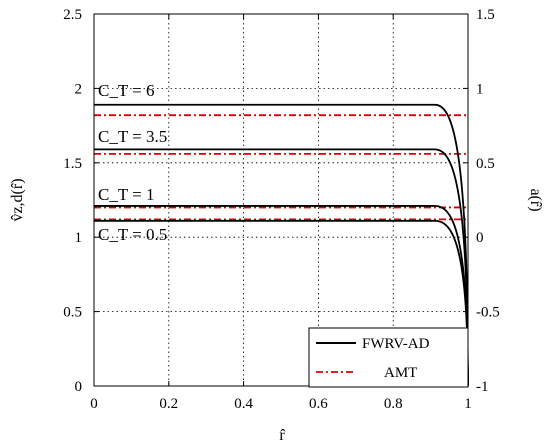  Describe the element at coordinates (126, 194) in the screenshot. I see `annotation-ct-1: C_T = 1` at that location.